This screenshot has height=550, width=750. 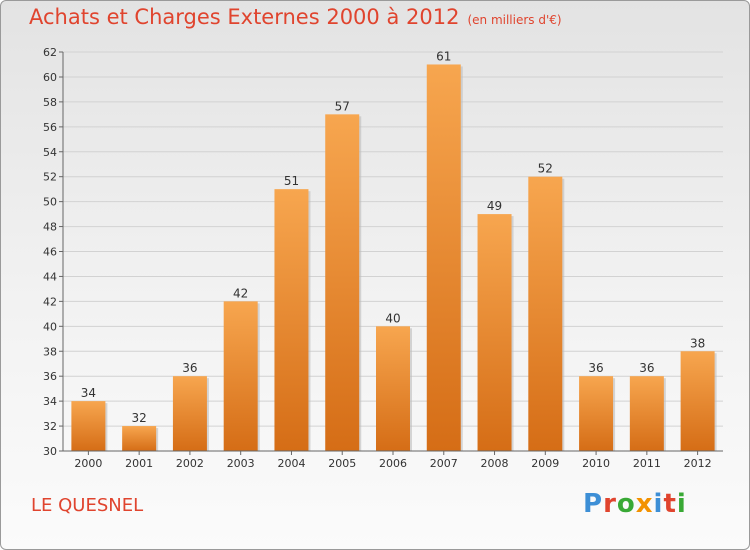 What do you see at coordinates (545, 463) in the screenshot?
I see `x-tick-label: 2009` at bounding box center [545, 463].